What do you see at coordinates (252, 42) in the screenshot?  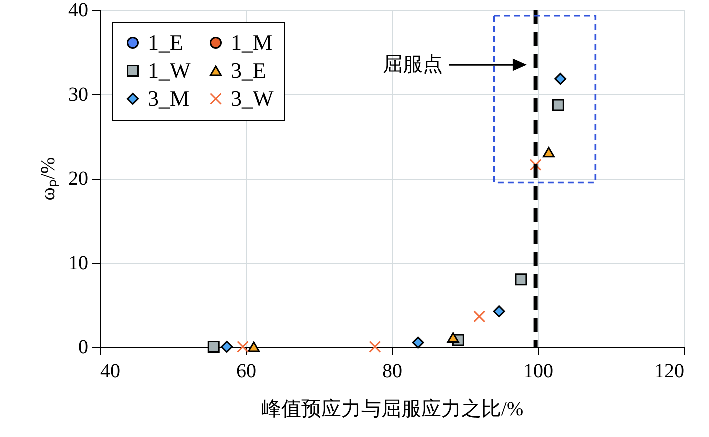 I see `legend-label: 1_M` at bounding box center [252, 42].